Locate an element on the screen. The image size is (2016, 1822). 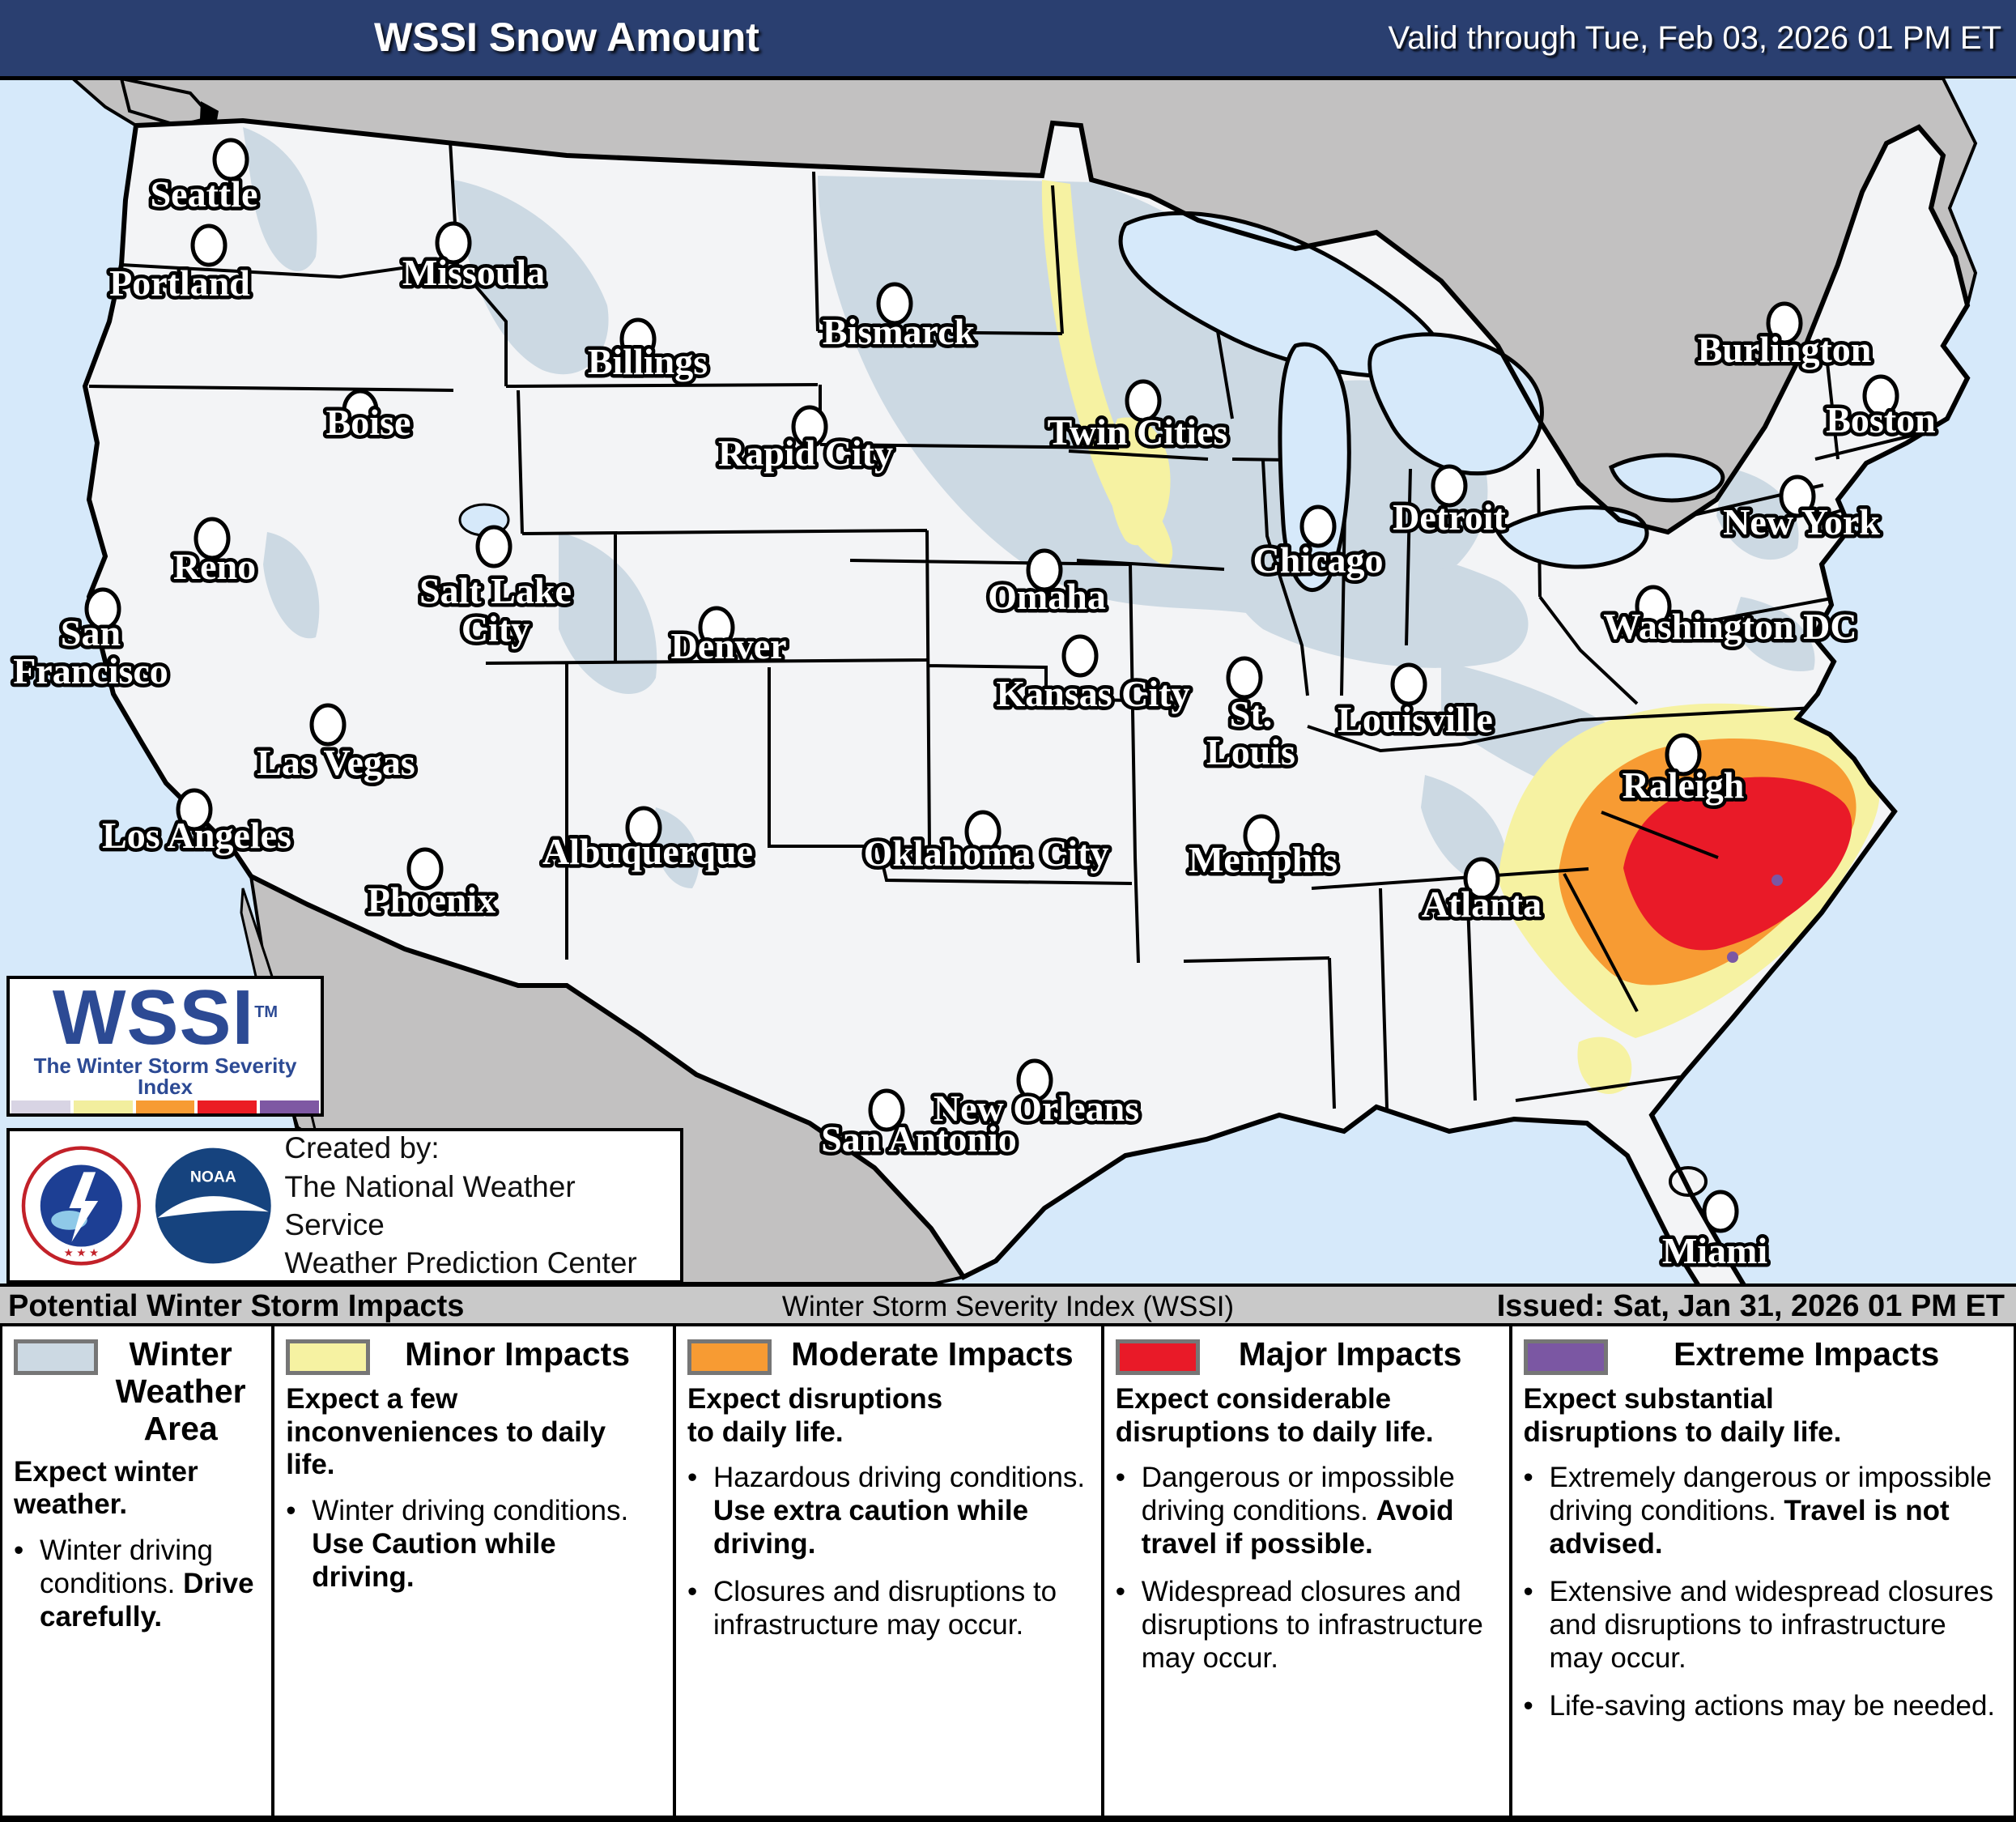
wssi-color-scale is located at coordinates (165, 1106).